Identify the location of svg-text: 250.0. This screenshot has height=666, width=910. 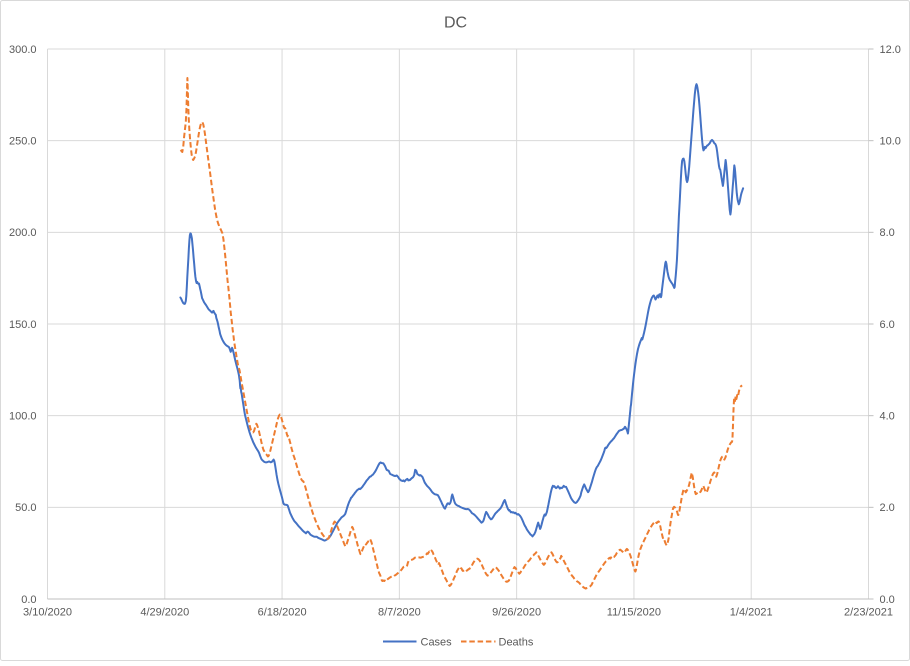
(23, 142).